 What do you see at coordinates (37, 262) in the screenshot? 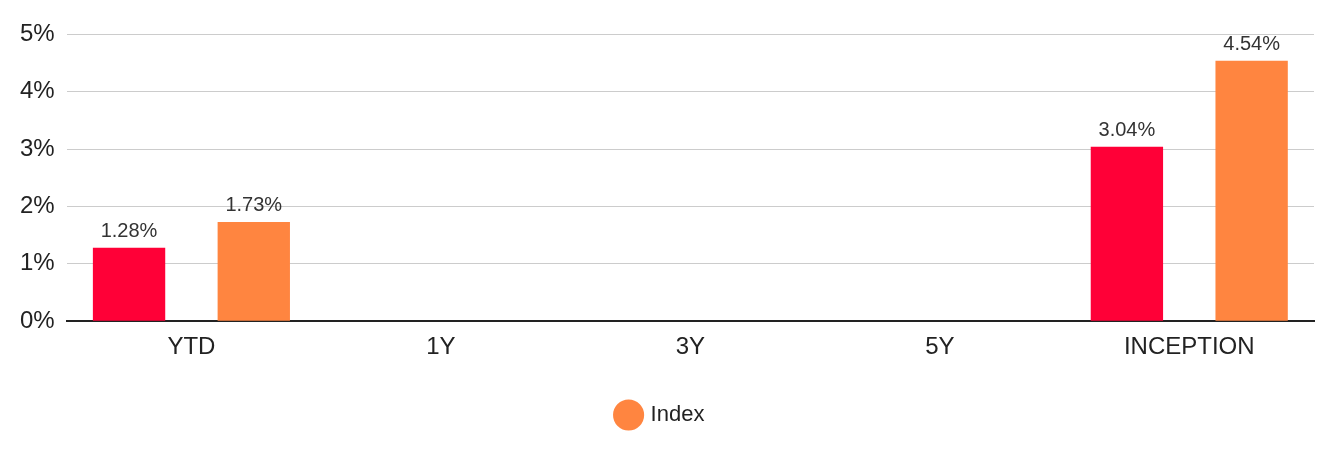
I see `y-tick-label: 1%` at bounding box center [37, 262].